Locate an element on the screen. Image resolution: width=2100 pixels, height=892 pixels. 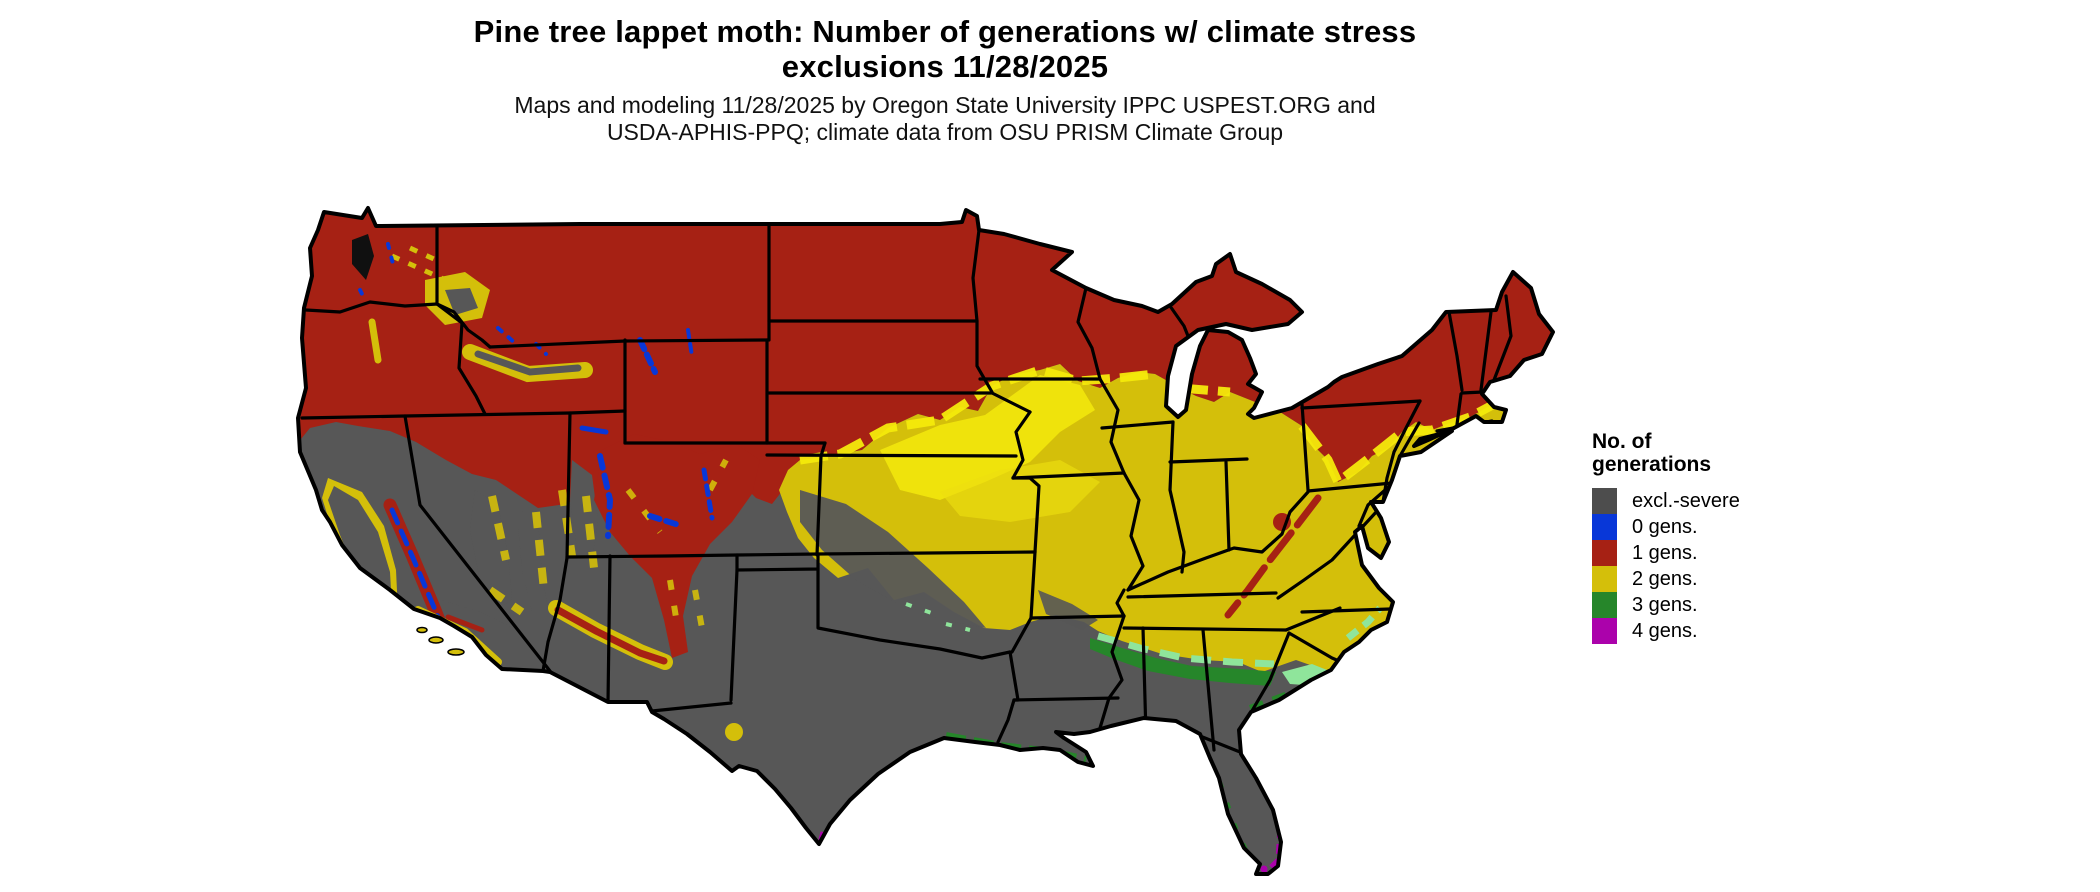
legend-label-3-gens: 3 gens. is located at coordinates (1665, 605).